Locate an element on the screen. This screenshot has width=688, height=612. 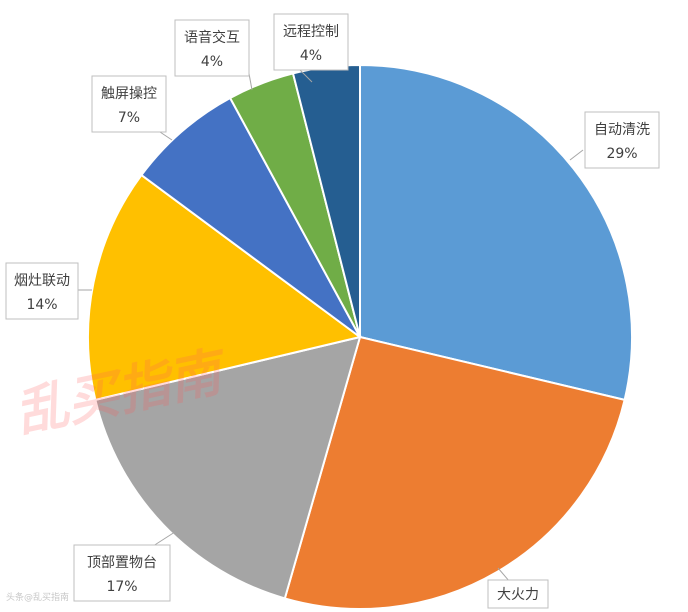
data-label-percent: 17% is located at coordinates (121, 587).